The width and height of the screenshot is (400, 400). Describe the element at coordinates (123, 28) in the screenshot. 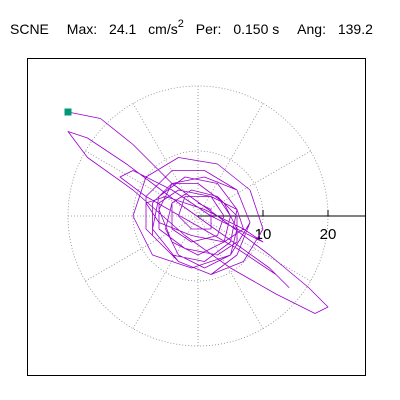

I see `max-value: 24.1` at that location.